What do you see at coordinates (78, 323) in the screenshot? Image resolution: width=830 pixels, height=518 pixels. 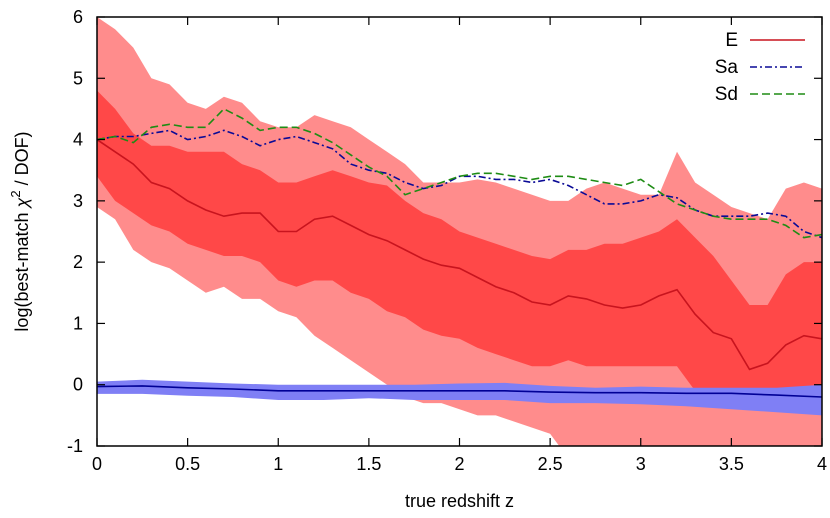 I see `y-tick-label: 1` at bounding box center [78, 323].